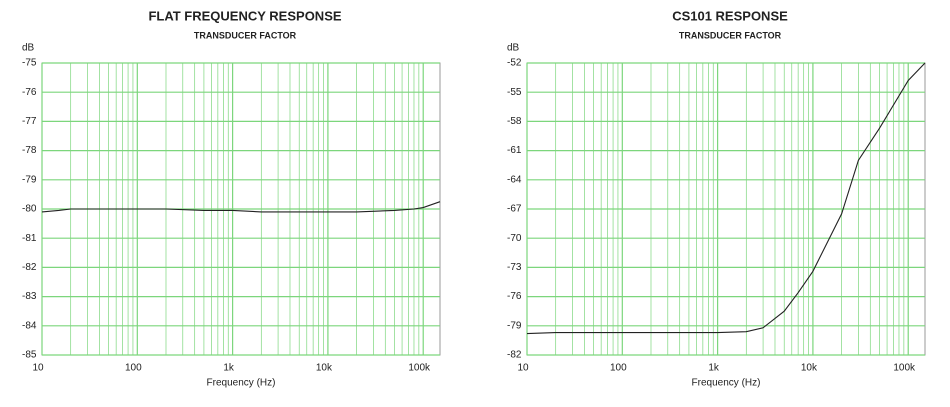 Image resolution: width=950 pixels, height=407 pixels. Describe the element at coordinates (29, 325) in the screenshot. I see `y-tick-label: -84` at that location.